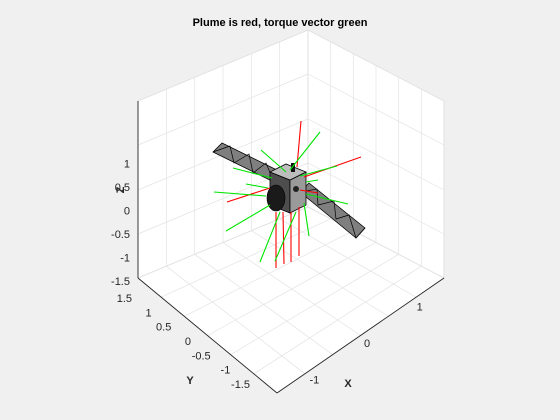  What do you see at coordinates (201, 356) in the screenshot?
I see `y-tick-label: -0.5` at bounding box center [201, 356].